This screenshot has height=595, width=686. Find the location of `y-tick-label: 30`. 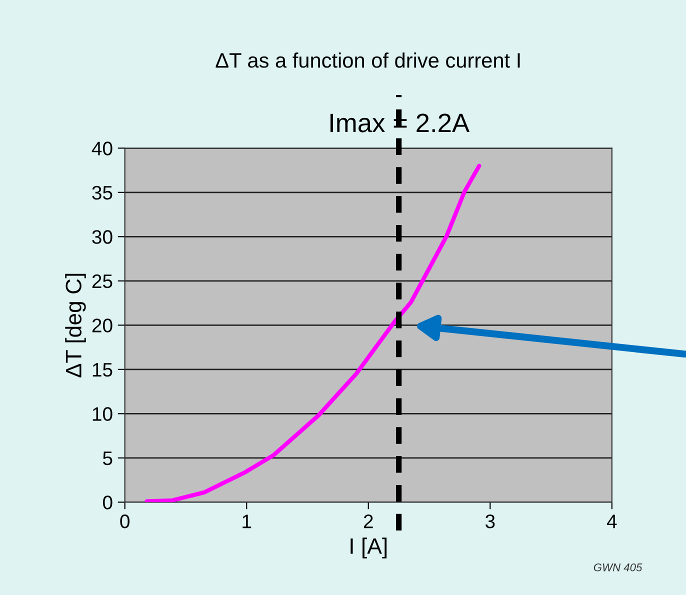

y-tick-label: 30 is located at coordinates (102, 237).